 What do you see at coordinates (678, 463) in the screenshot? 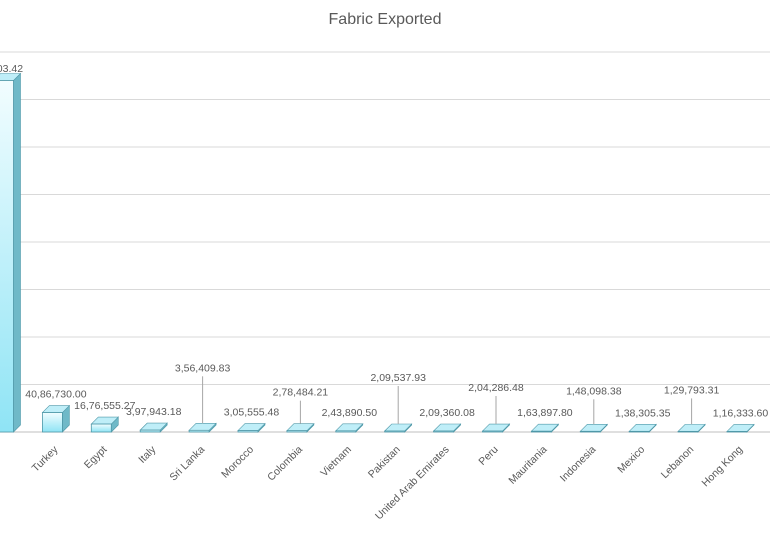
I see `category-label: Lebanon` at bounding box center [678, 463].